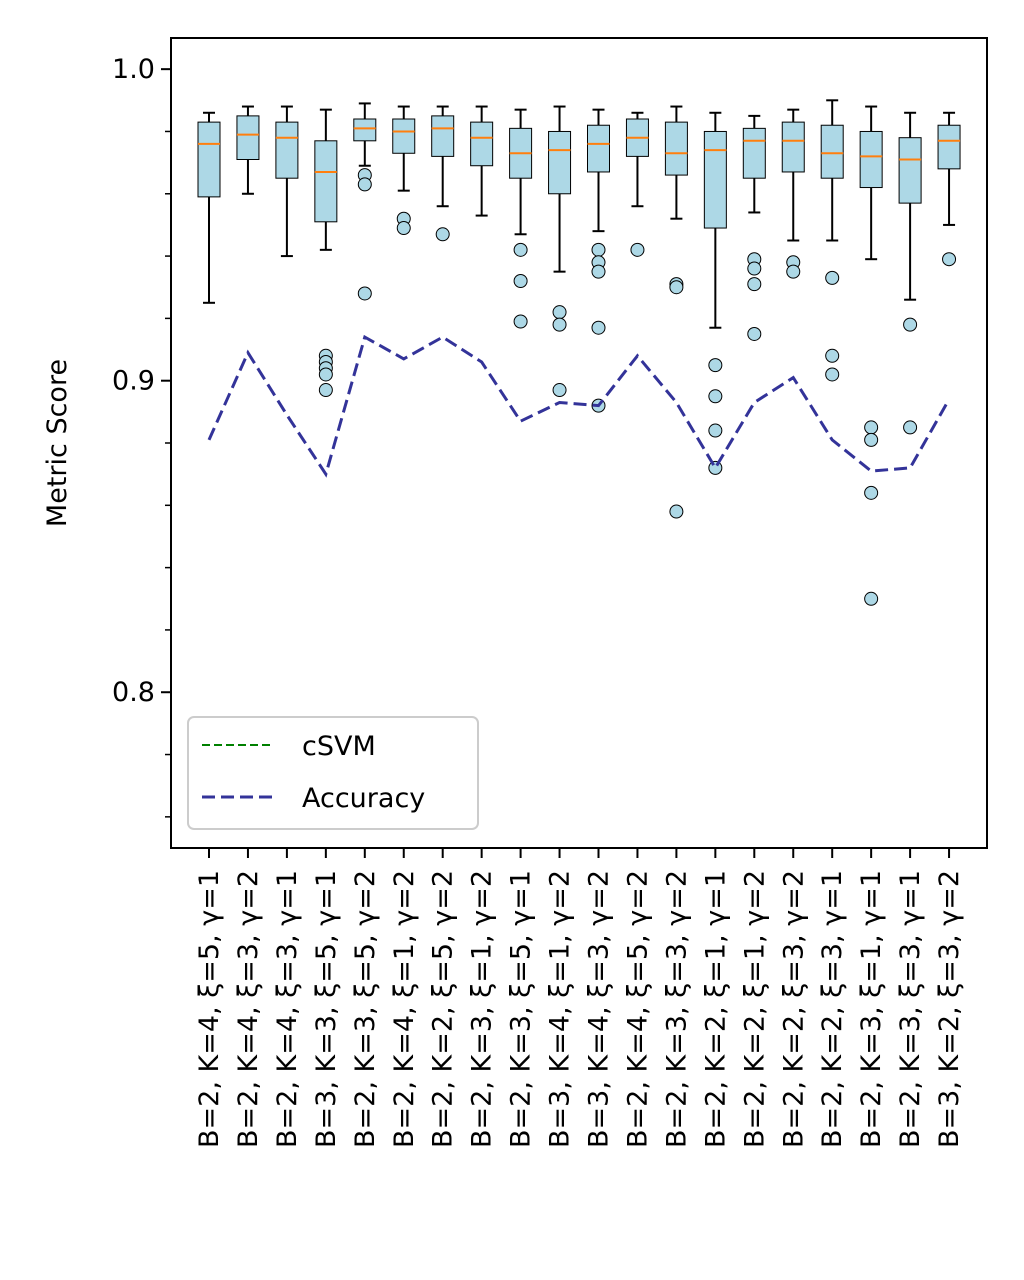 Image resolution: width=1024 pixels, height=1280 pixels. What do you see at coordinates (133, 381) in the screenshot?
I see `y-tick-label: 0.9` at bounding box center [133, 381].